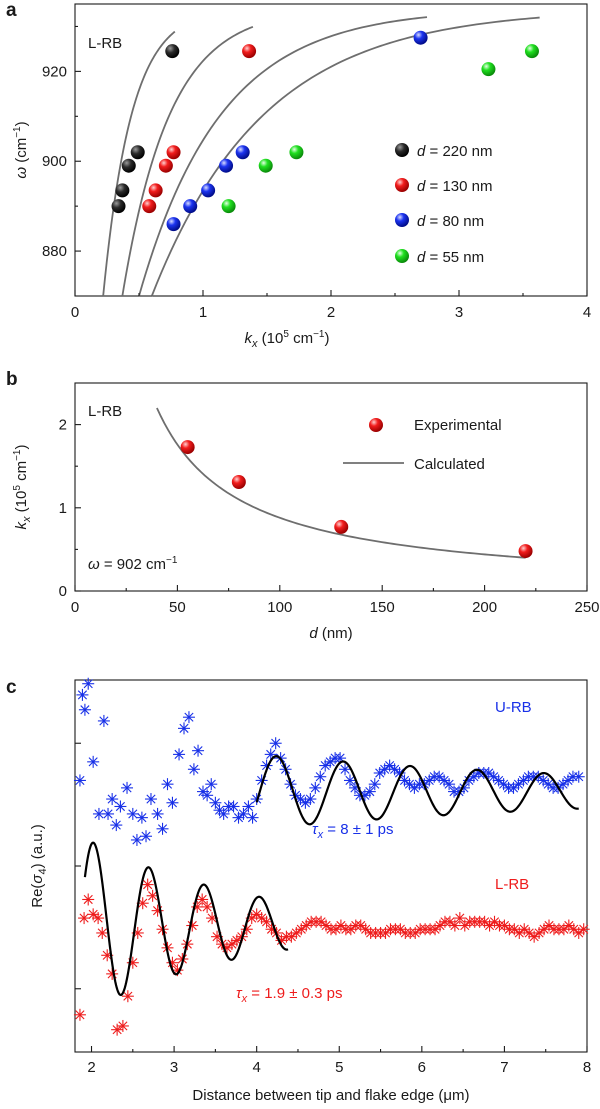 The image size is (600, 1109). What do you see at coordinates (21, 149) in the screenshot?
I see `panel-a-ylabel: ω (cm−1)` at bounding box center [21, 149].